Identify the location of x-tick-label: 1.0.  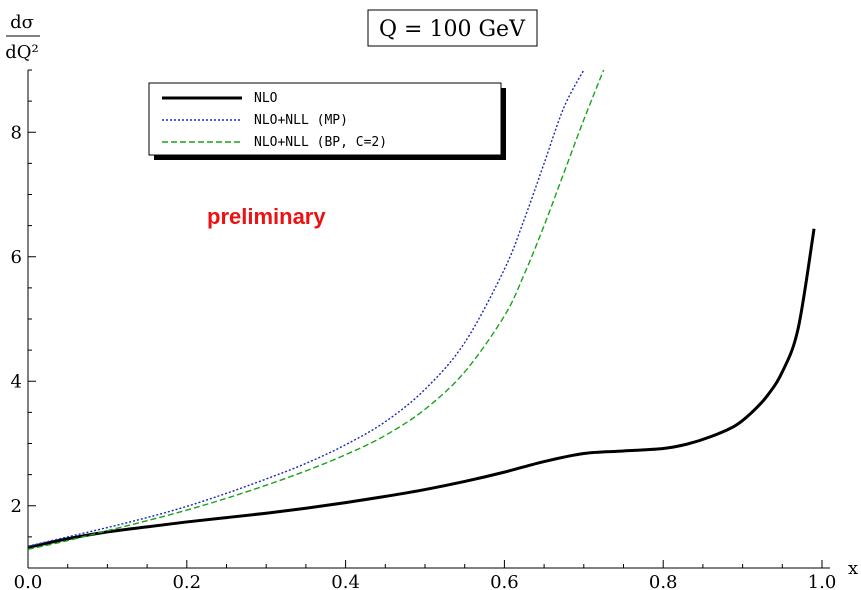
(822, 581).